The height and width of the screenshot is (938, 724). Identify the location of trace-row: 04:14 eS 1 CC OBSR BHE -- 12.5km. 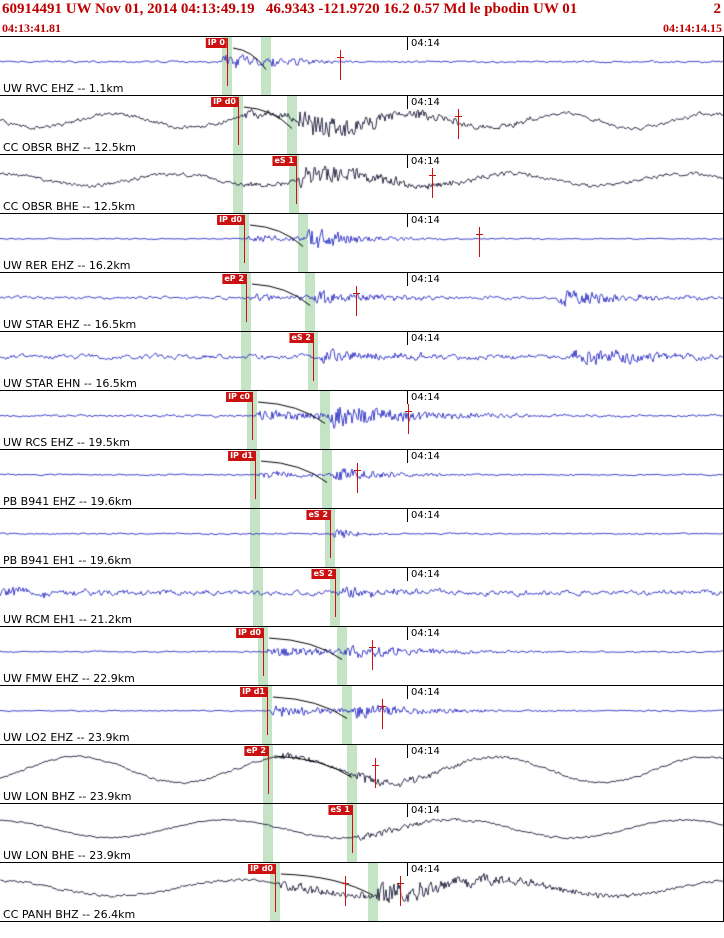
(361, 184).